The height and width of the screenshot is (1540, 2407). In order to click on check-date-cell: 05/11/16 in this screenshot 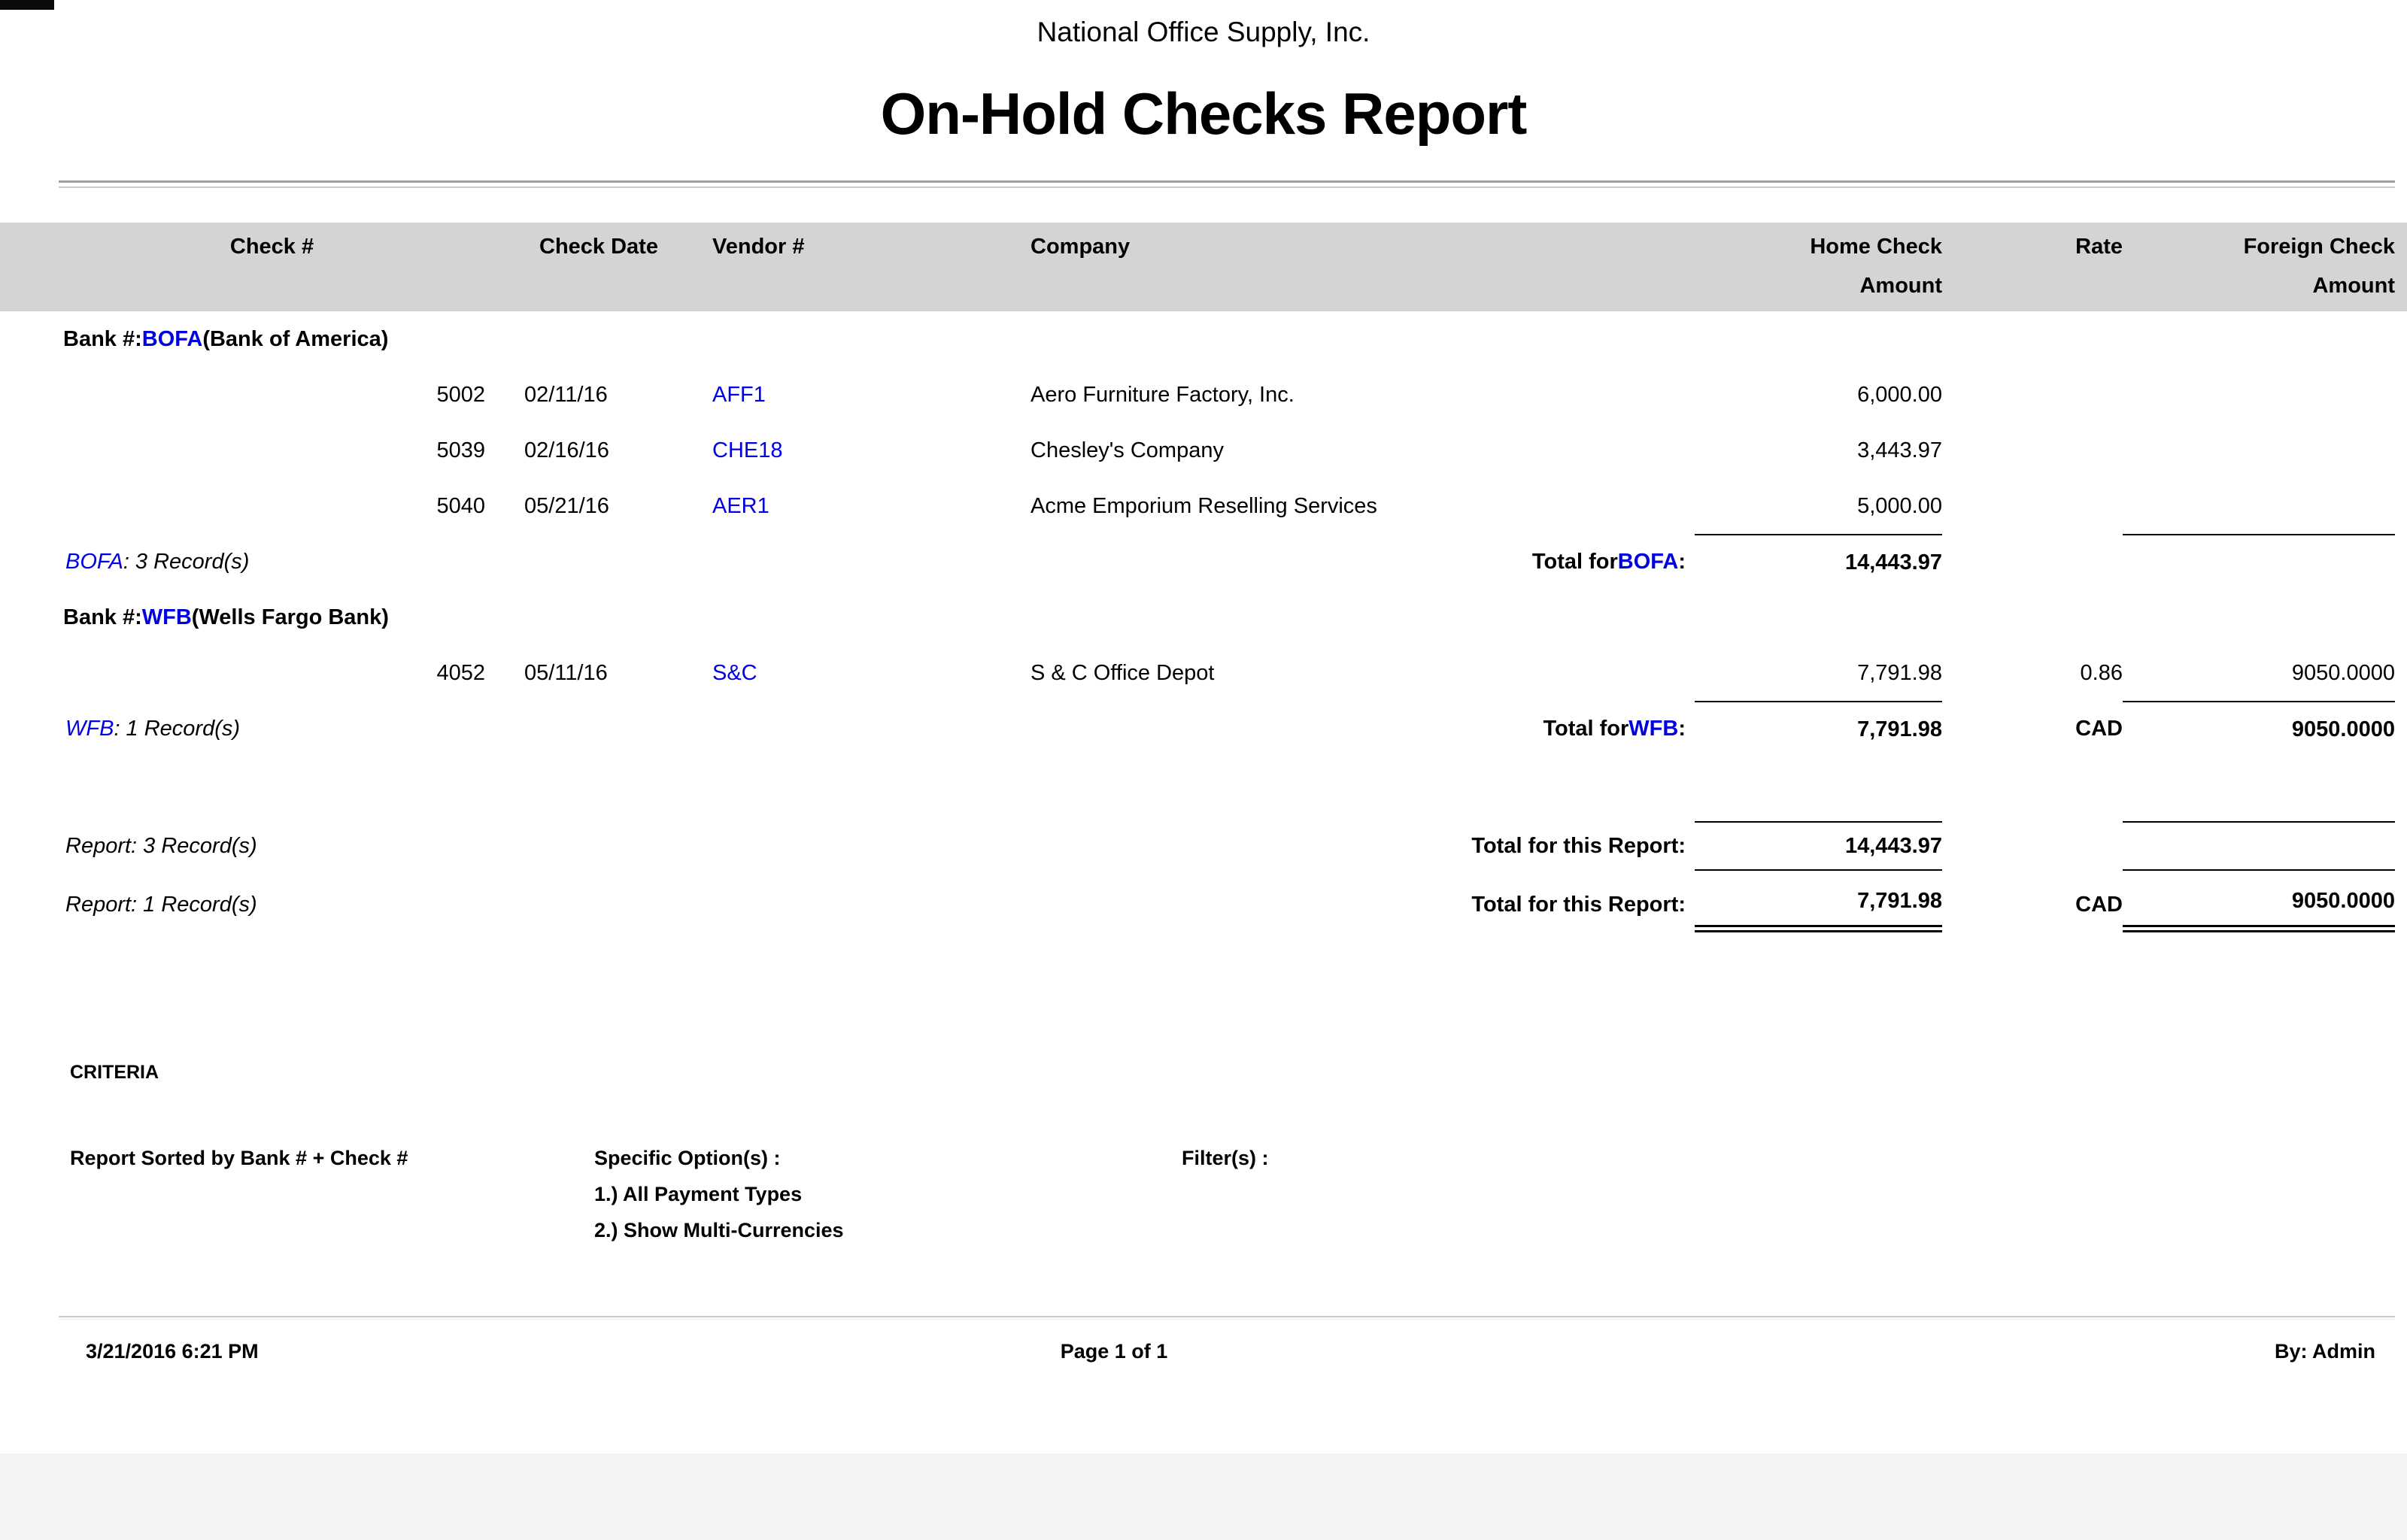, I will do `click(566, 672)`.